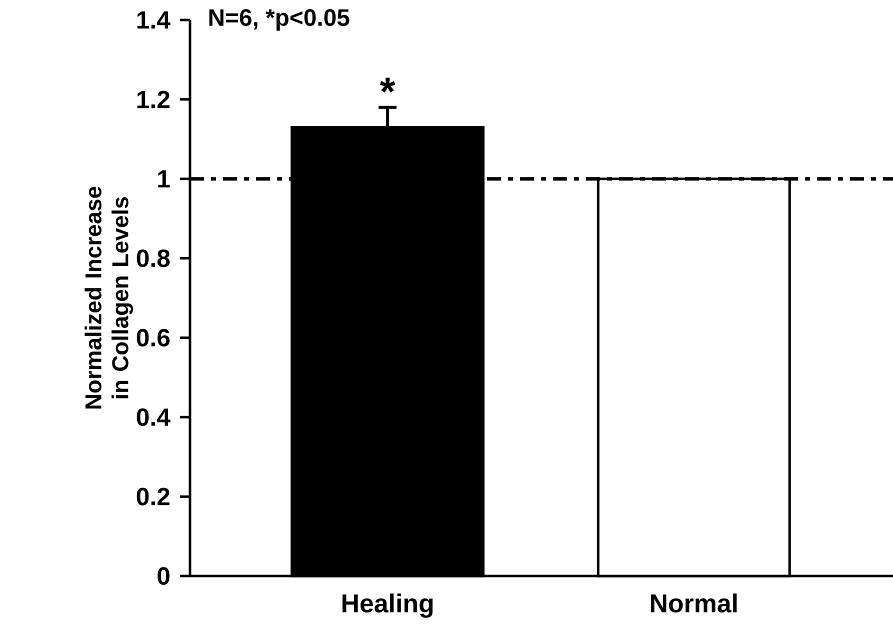 This screenshot has width=893, height=636. I want to click on x-tick-label: Healing, so click(387, 606).